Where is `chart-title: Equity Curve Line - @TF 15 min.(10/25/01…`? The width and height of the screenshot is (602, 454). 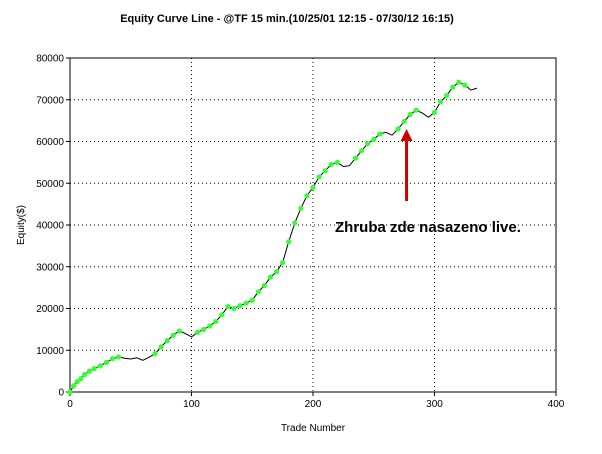
chart-title: Equity Curve Line - @TF 15 min.(10/25/01… is located at coordinates (287, 19).